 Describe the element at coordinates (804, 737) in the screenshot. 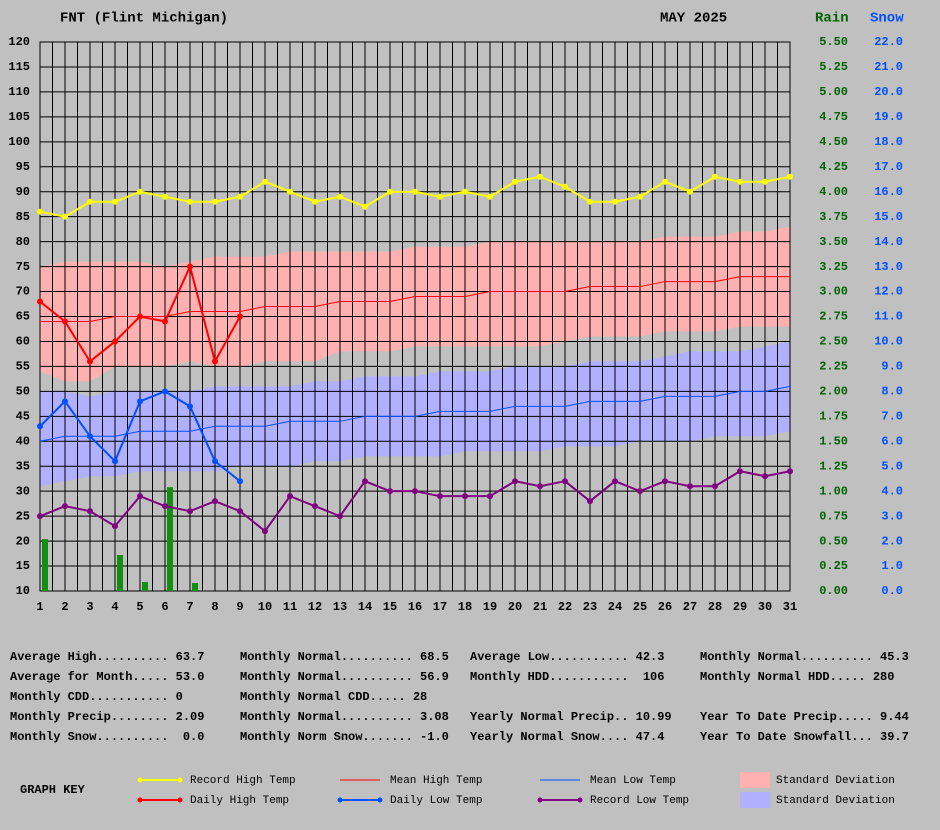

I see `stat-text: Year To Date Snowfall... 39.7` at that location.